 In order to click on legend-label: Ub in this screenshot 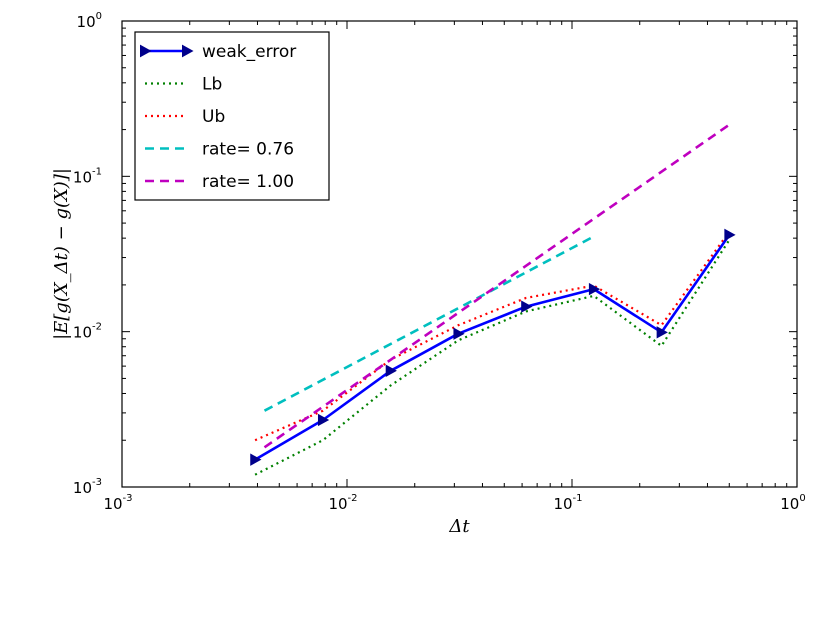, I will do `click(213, 117)`.